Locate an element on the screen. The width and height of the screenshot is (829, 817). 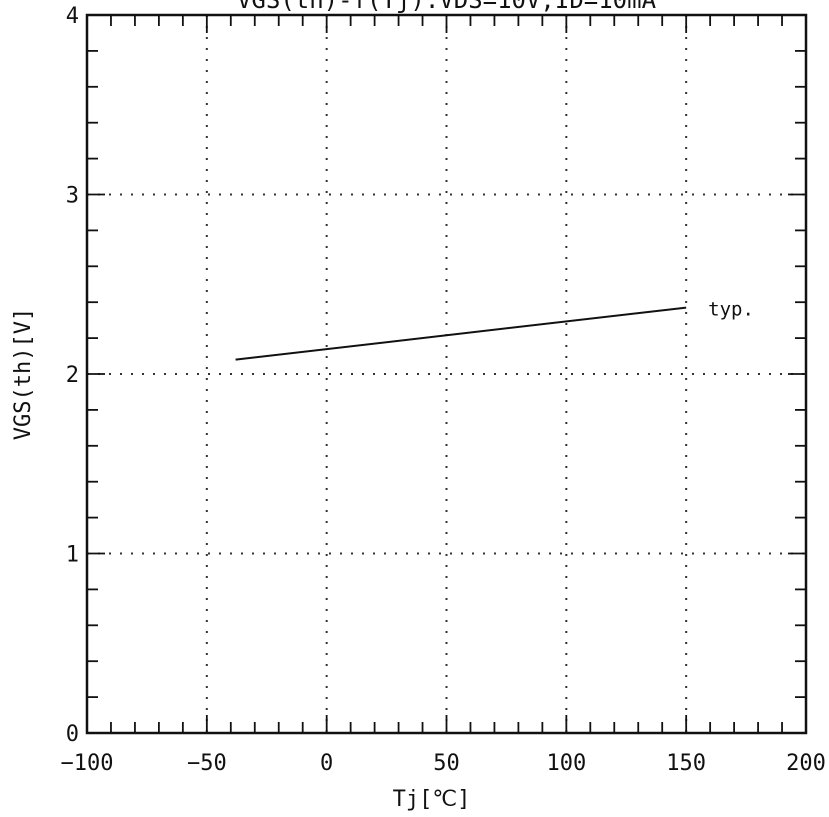
x-tick-label: 200 is located at coordinates (806, 763).